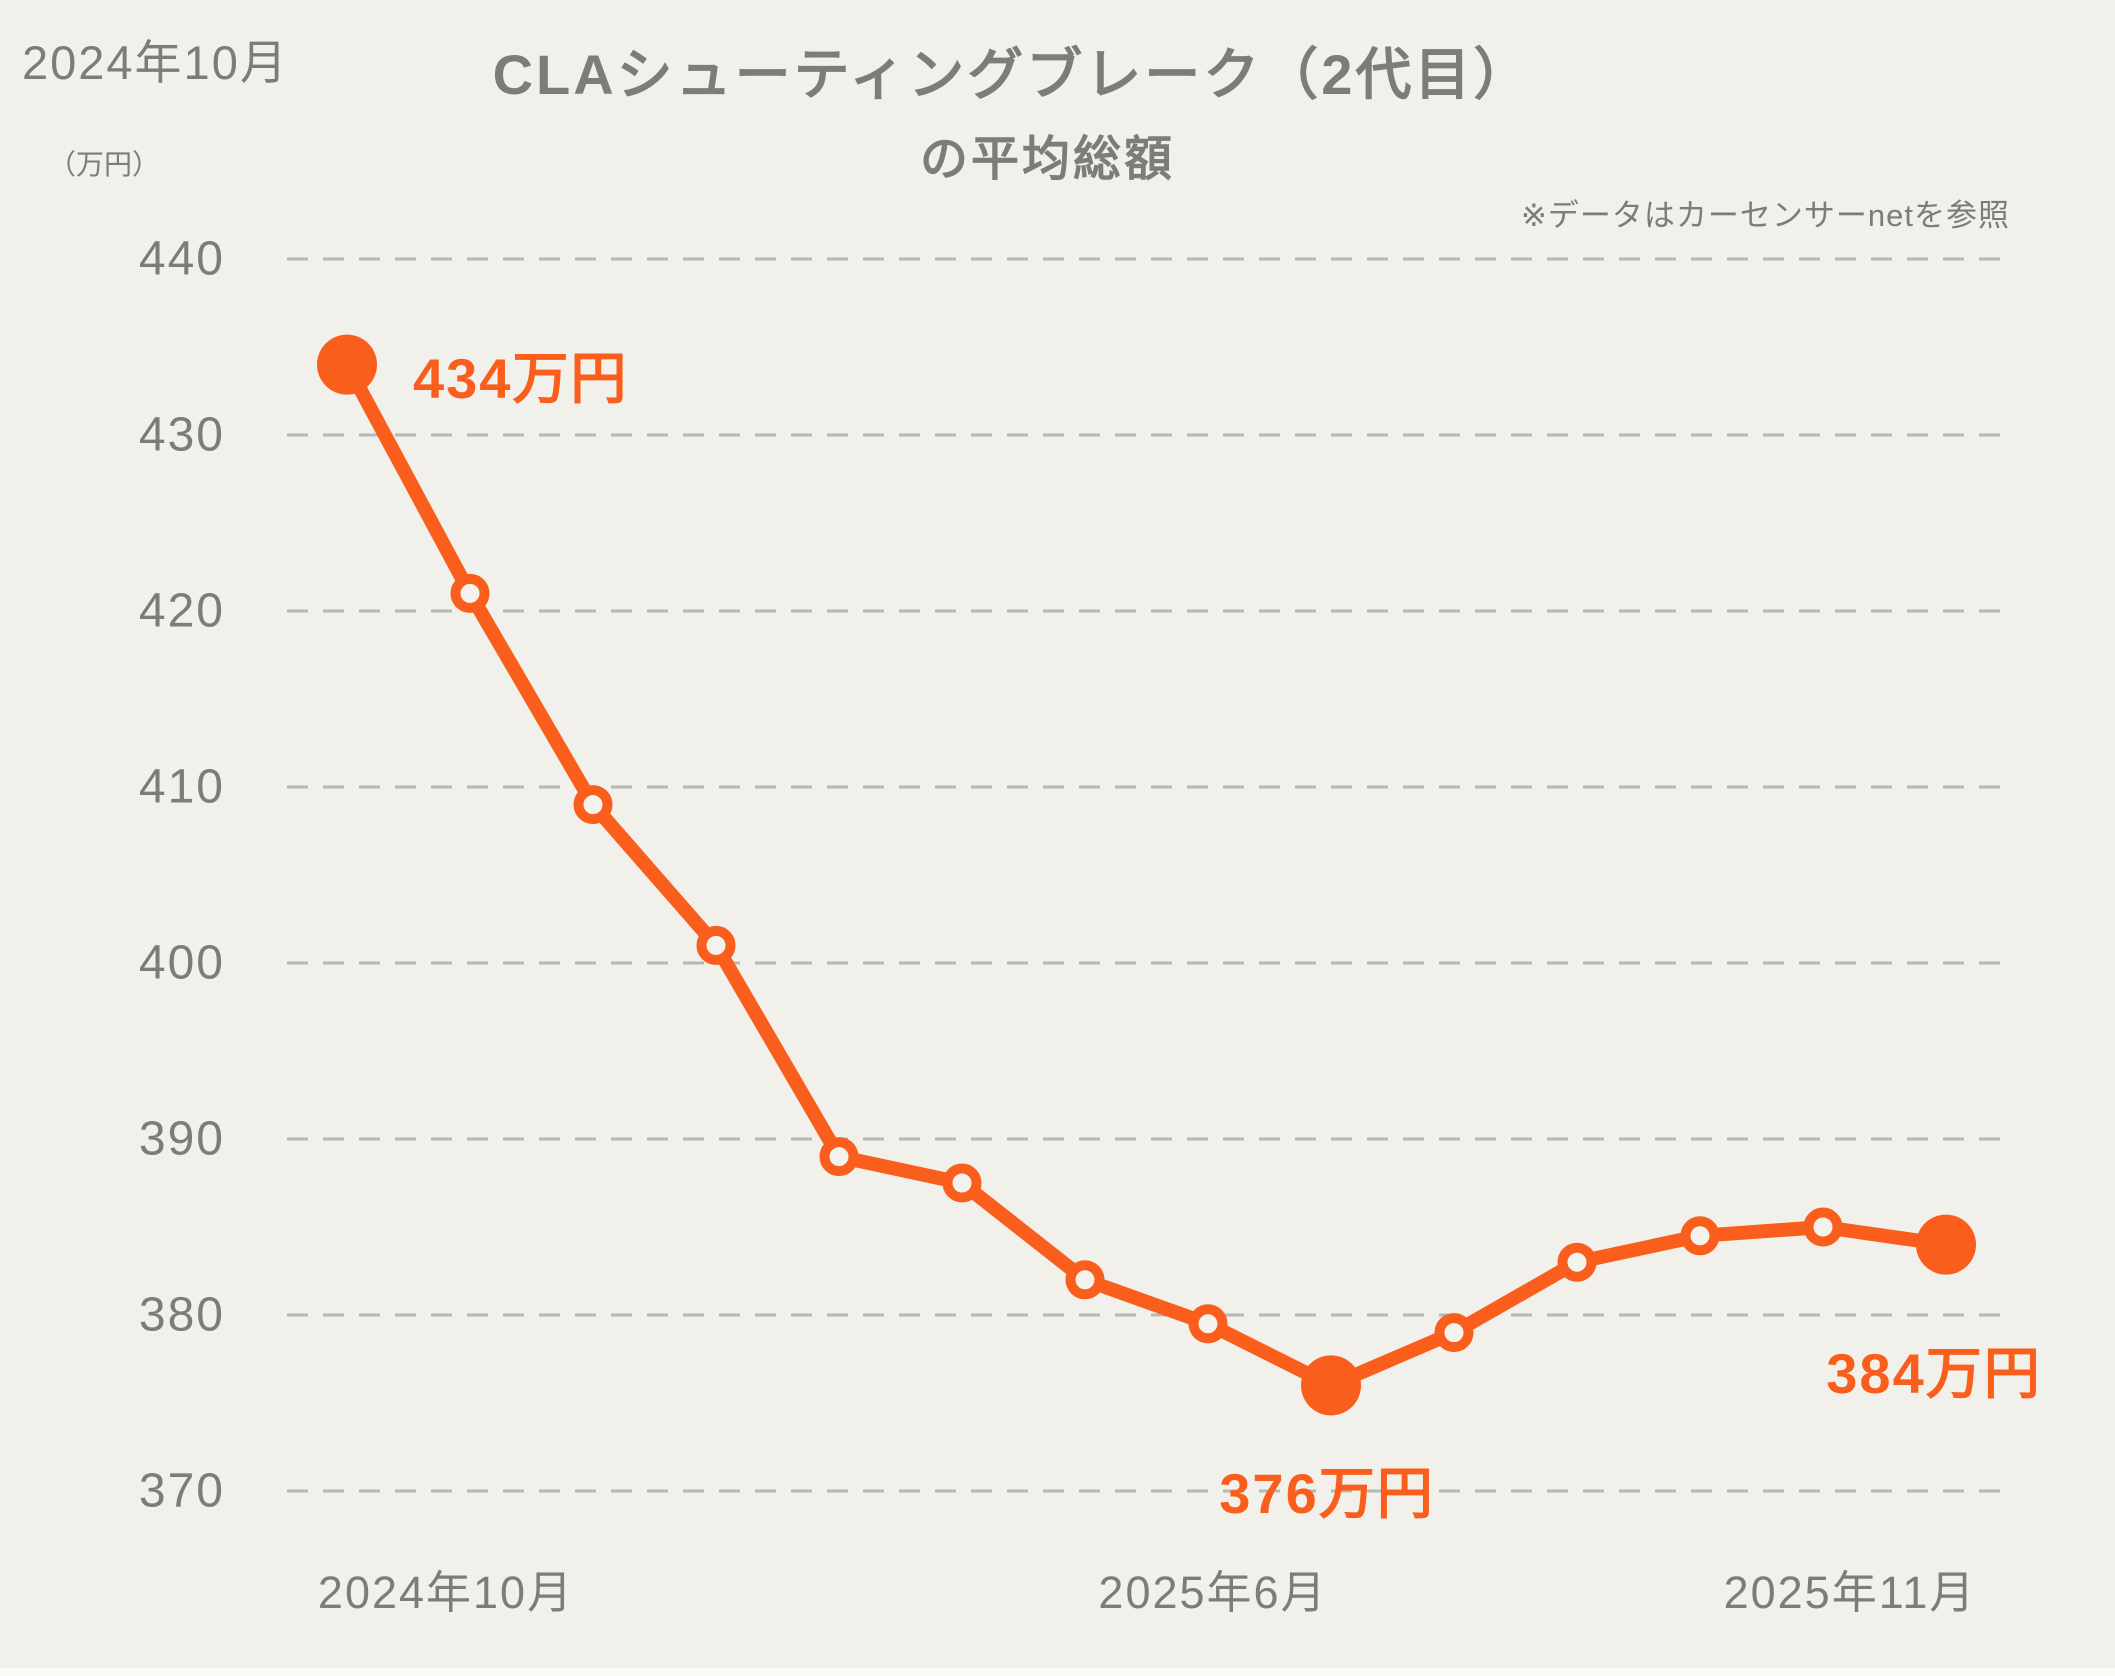 Image resolution: width=2115 pixels, height=1676 pixels. I want to click on data-point-value-label: 384万円, so click(1934, 1373).